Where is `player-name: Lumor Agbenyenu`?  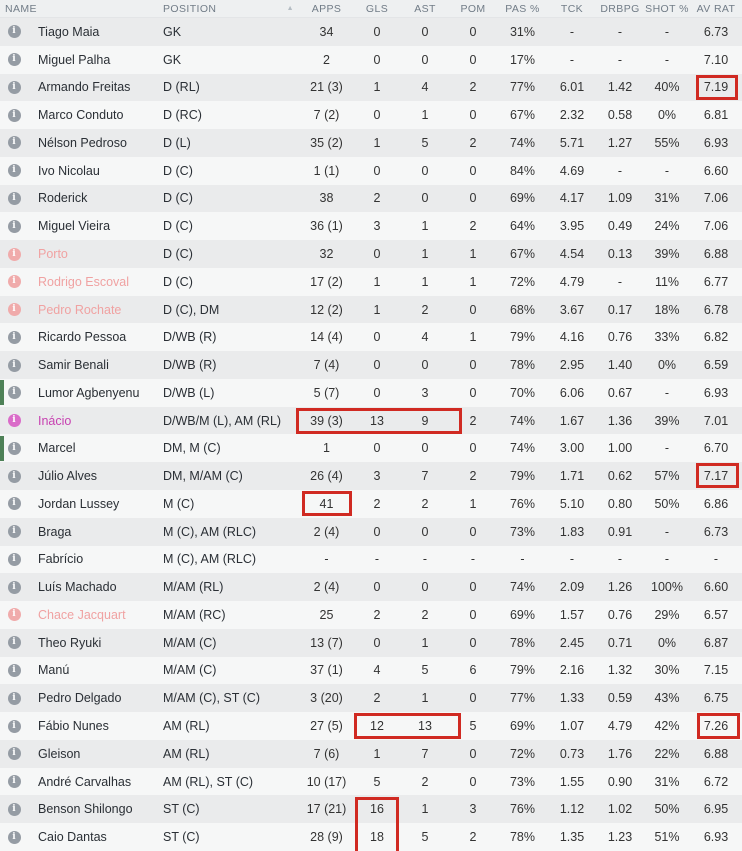 player-name: Lumor Agbenyenu is located at coordinates (89, 392).